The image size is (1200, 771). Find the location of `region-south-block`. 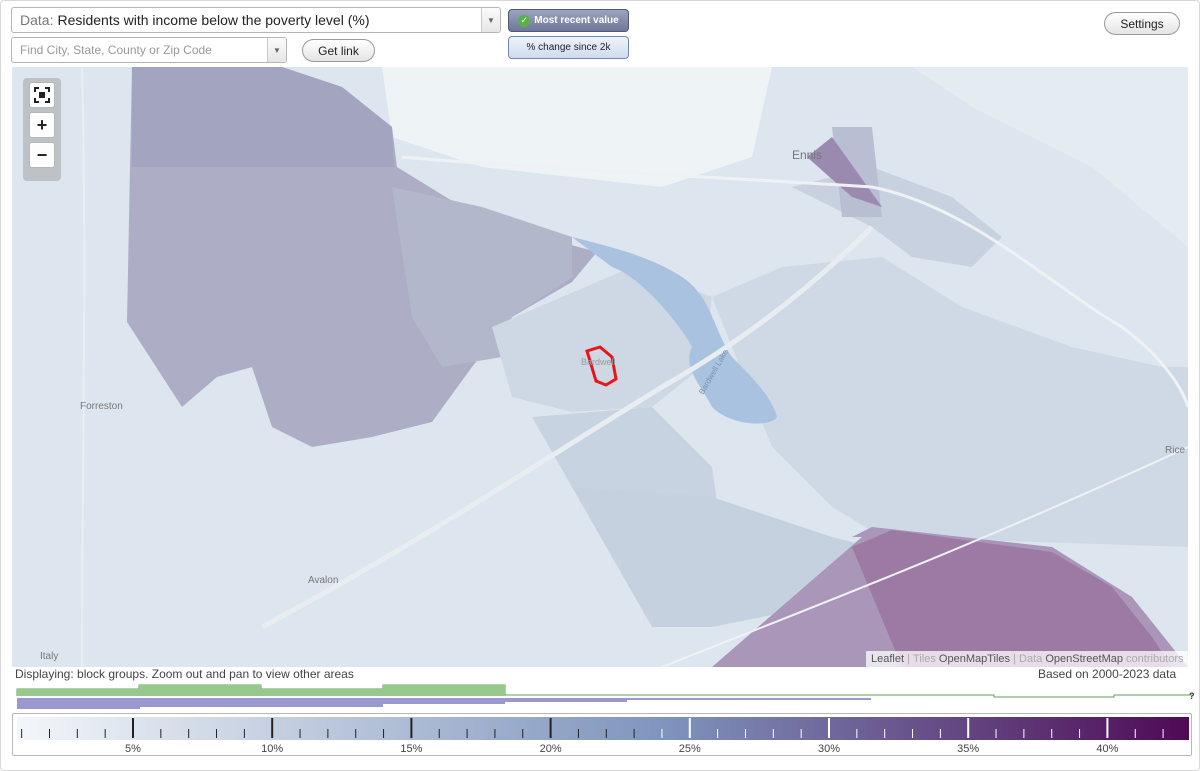

region-south-block is located at coordinates (722, 557).